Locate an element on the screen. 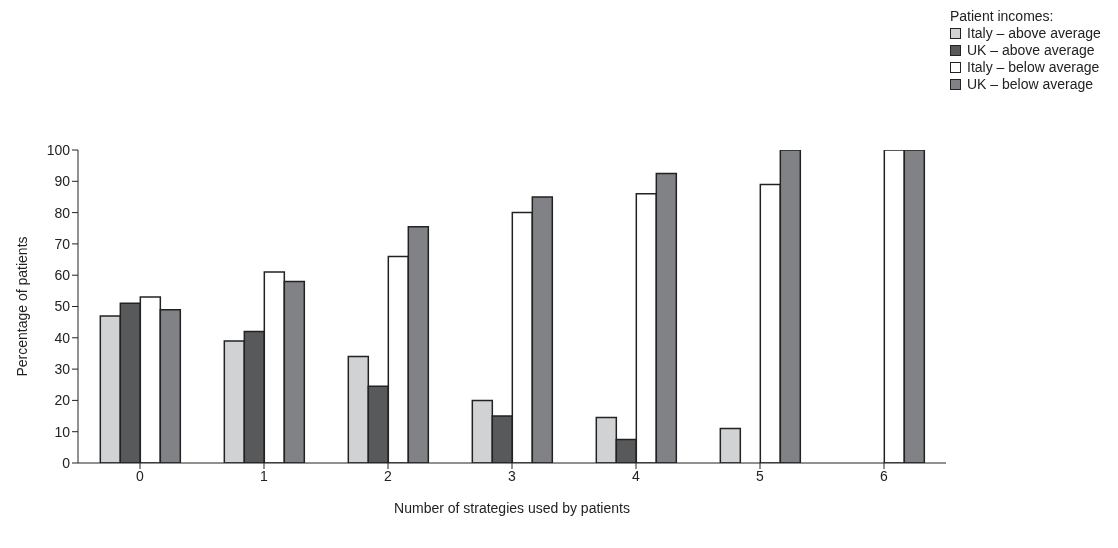  y-tick-label: 60 is located at coordinates (62, 275).